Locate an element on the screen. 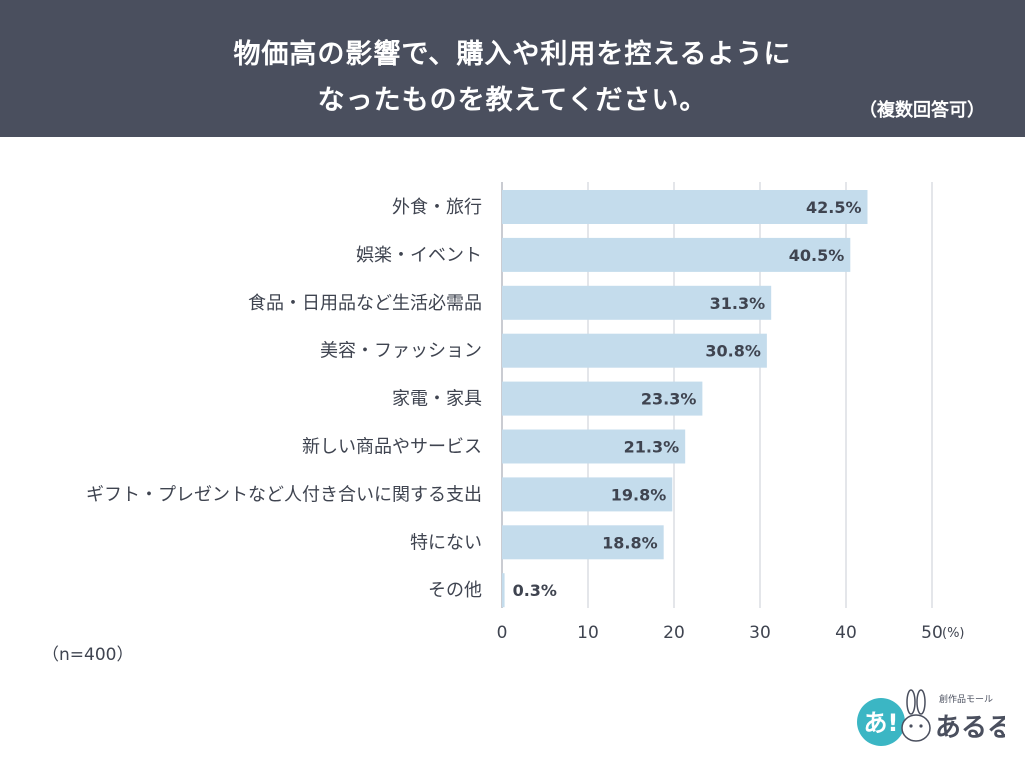 Image resolution: width=1025 pixels, height=769 pixels. data-label: 40.5% is located at coordinates (817, 255).